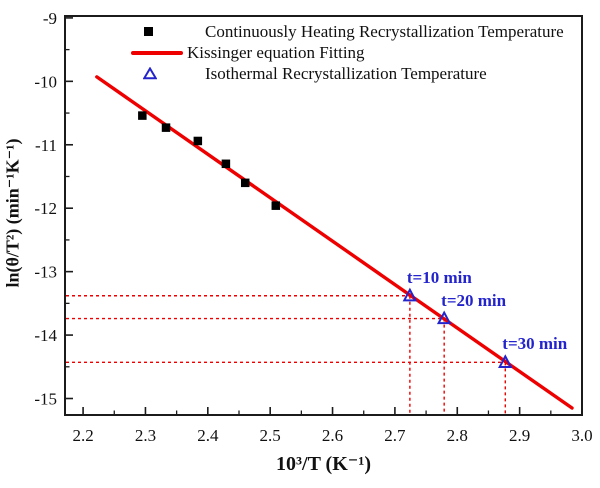 Image resolution: width=600 pixels, height=488 pixels. Describe the element at coordinates (46, 145) in the screenshot. I see `y-tick-label: -11` at that location.